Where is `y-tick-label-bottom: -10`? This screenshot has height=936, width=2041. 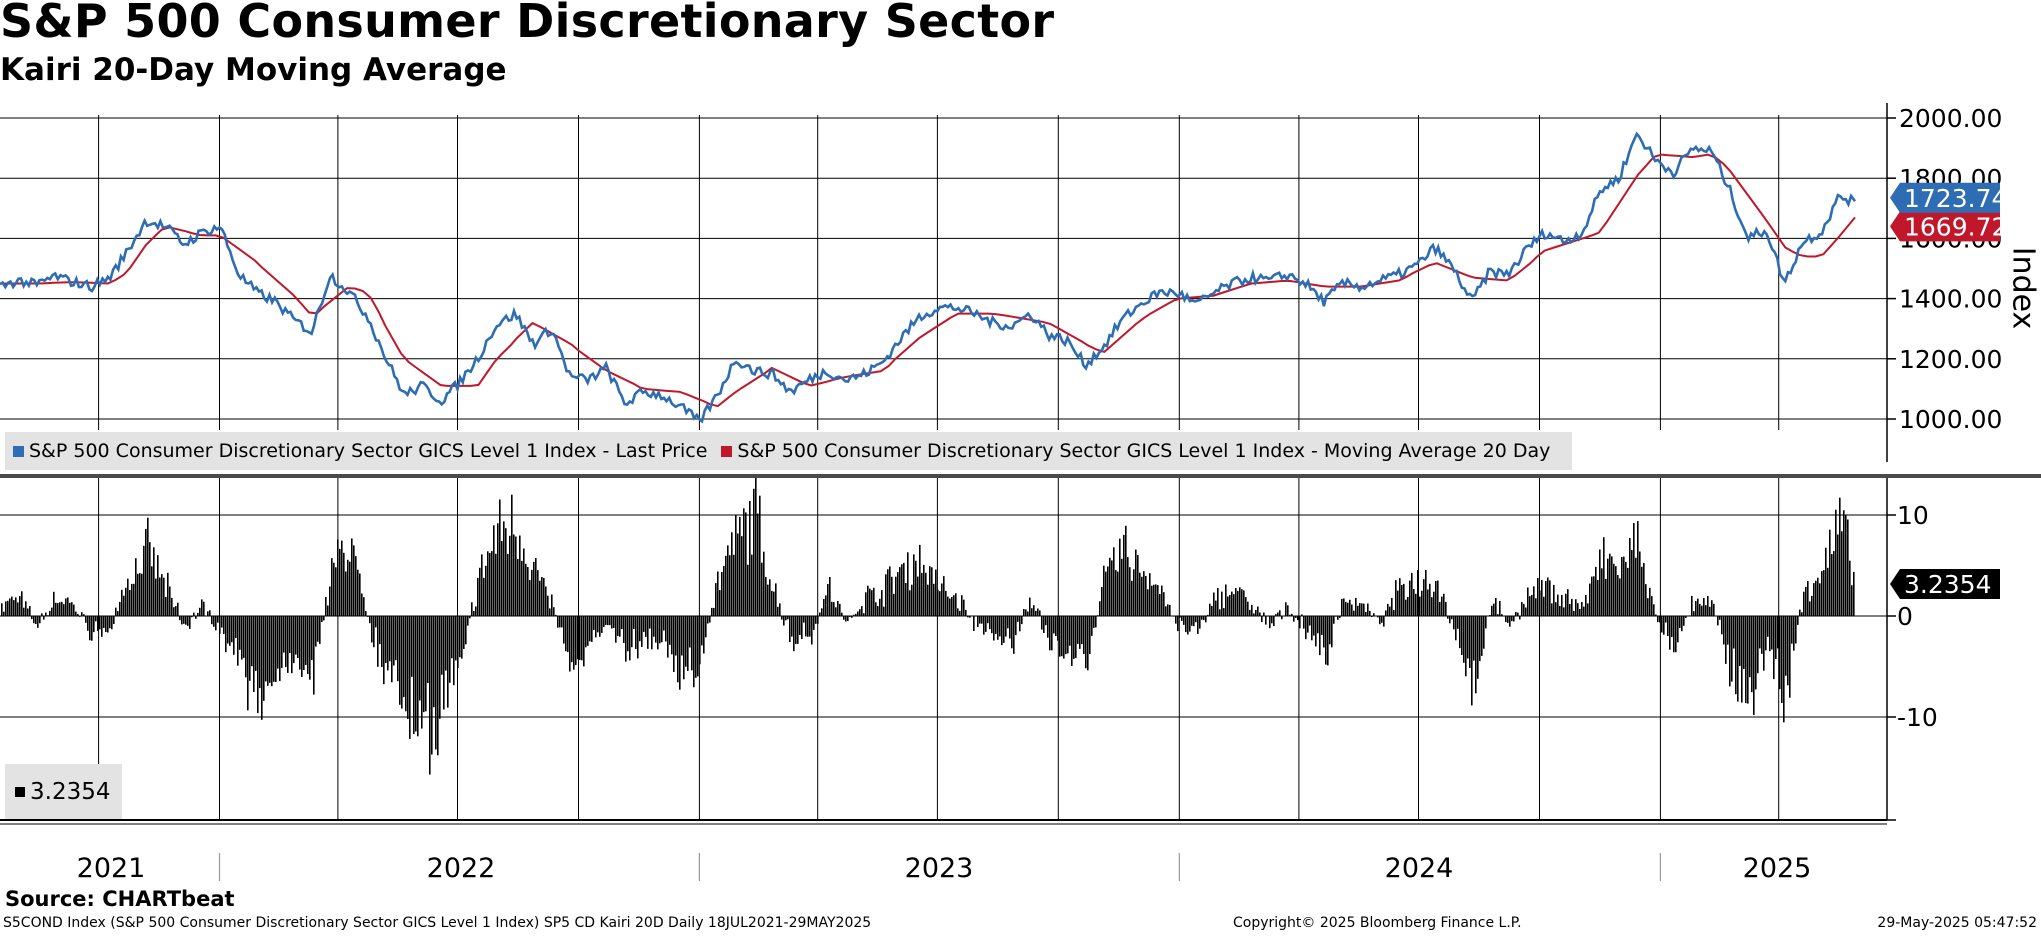 y-tick-label-bottom: -10 is located at coordinates (1917, 717).